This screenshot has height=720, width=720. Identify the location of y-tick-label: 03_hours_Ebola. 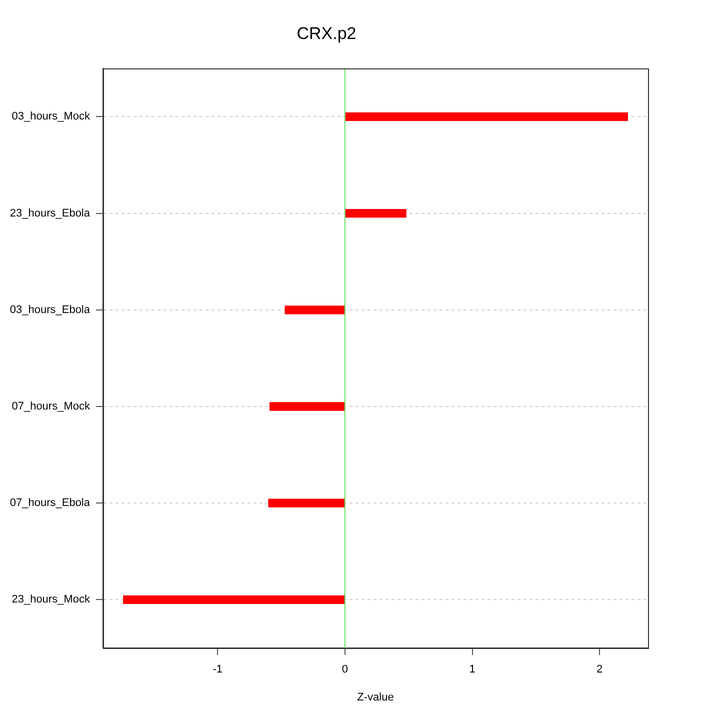
(50, 310).